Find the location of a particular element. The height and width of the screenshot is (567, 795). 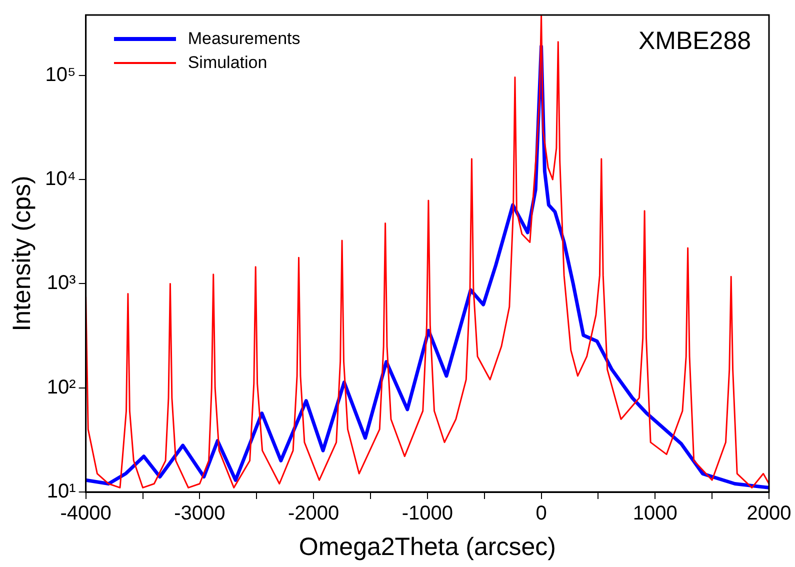

y-tick-label: 10² is located at coordinates (61, 387).